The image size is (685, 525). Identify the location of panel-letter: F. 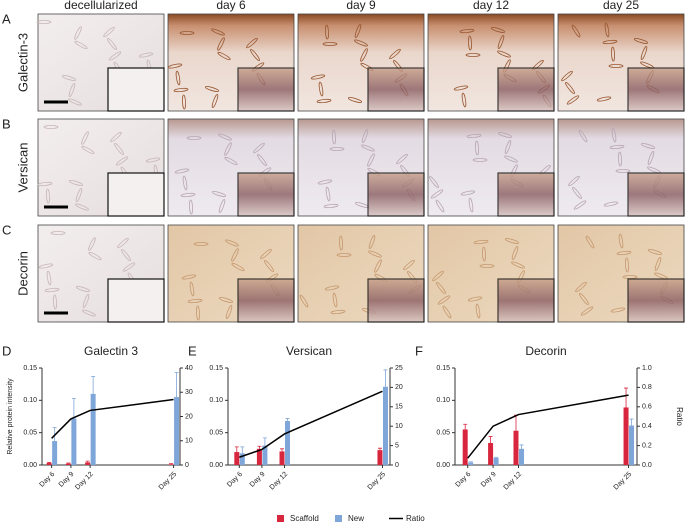
(419, 350).